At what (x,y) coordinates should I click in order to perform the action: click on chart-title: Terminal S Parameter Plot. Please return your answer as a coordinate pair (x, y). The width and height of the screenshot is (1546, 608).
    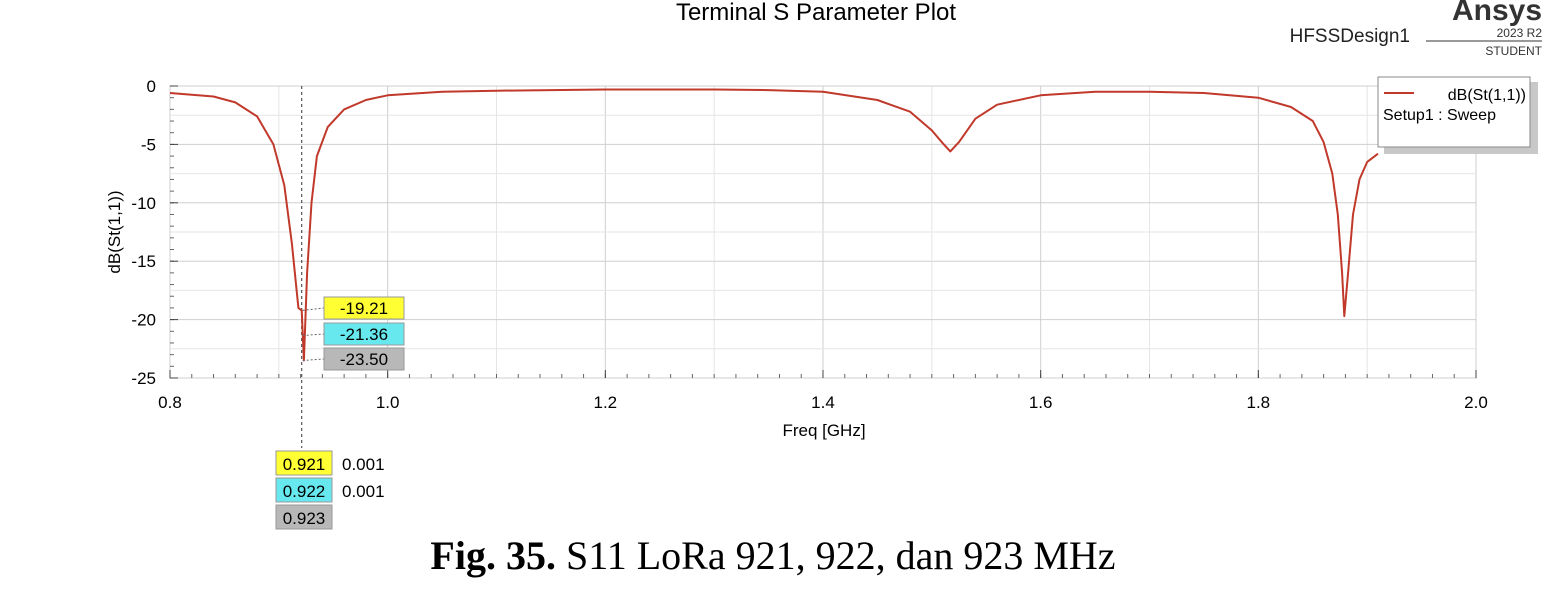
    Looking at the image, I should click on (816, 13).